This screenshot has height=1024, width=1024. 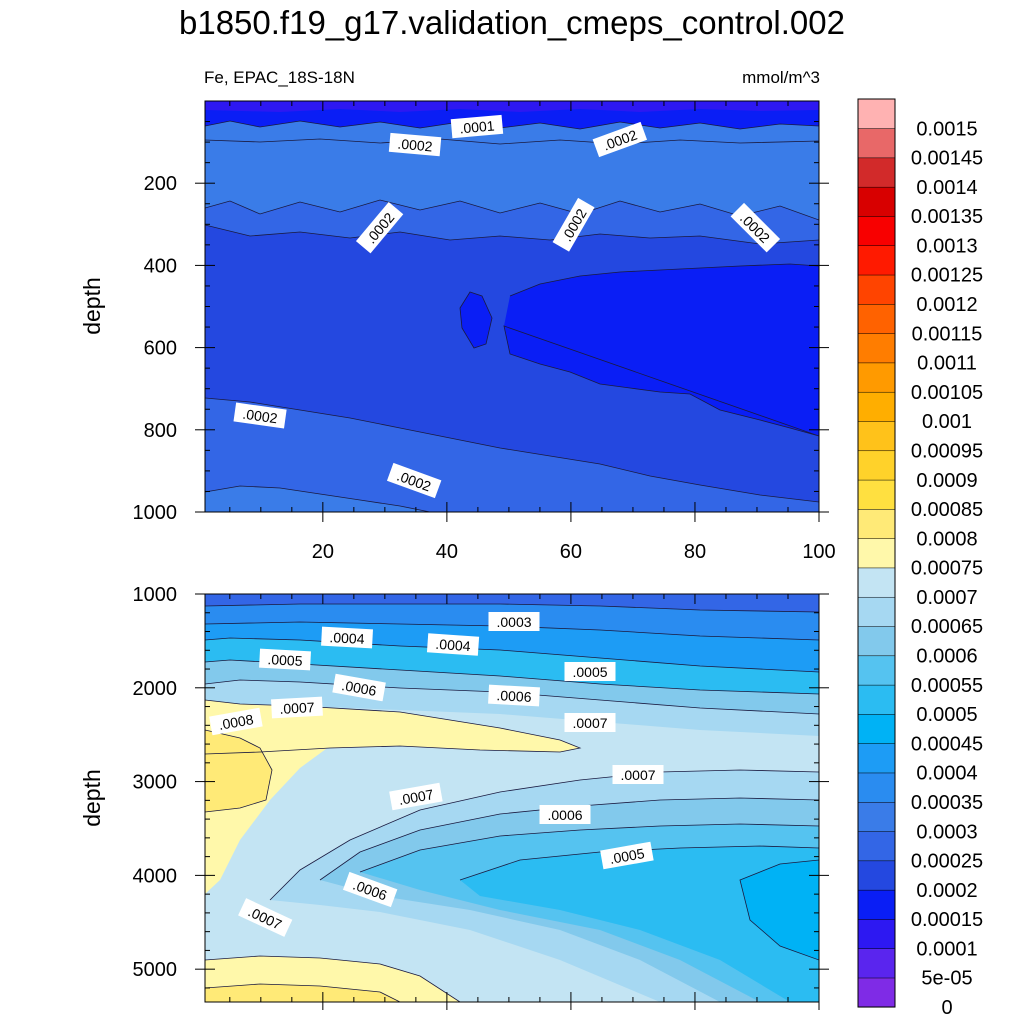 What do you see at coordinates (323, 552) in the screenshot?
I see `x-tick-label: 20` at bounding box center [323, 552].